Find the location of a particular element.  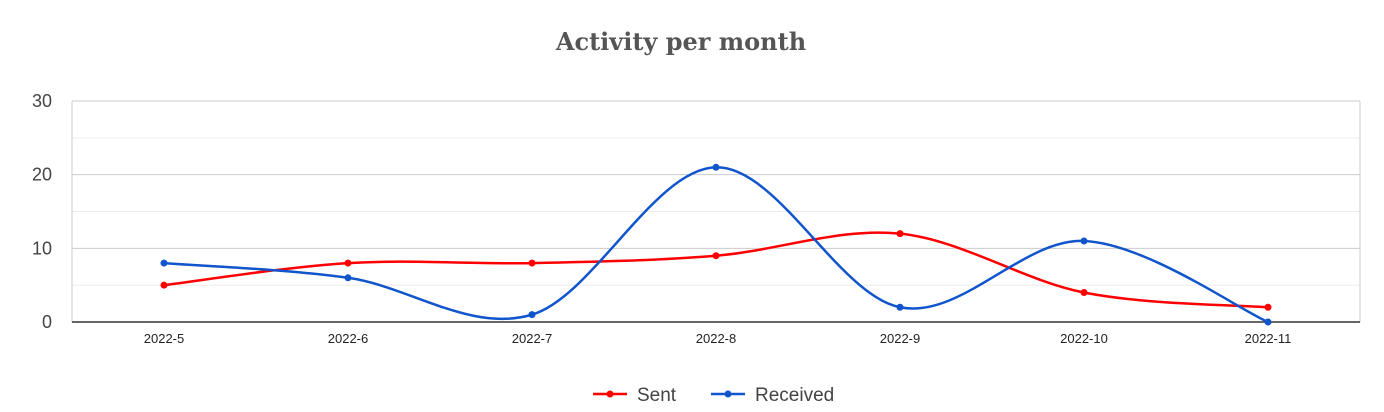

y-tick-label: 10 is located at coordinates (42, 248).